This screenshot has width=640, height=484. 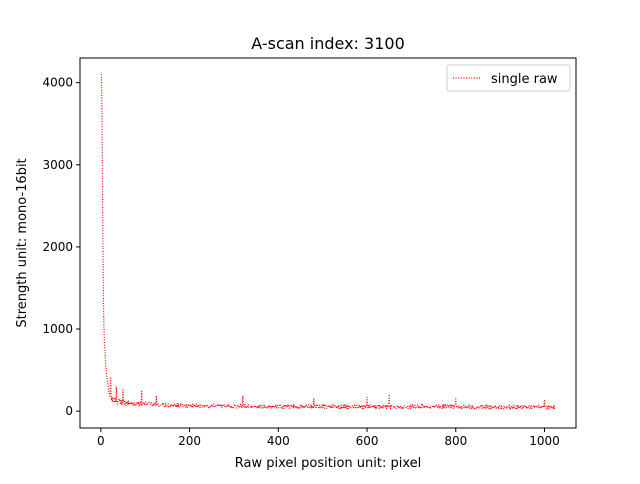 I want to click on x-tick-label: 800, so click(x=455, y=441).